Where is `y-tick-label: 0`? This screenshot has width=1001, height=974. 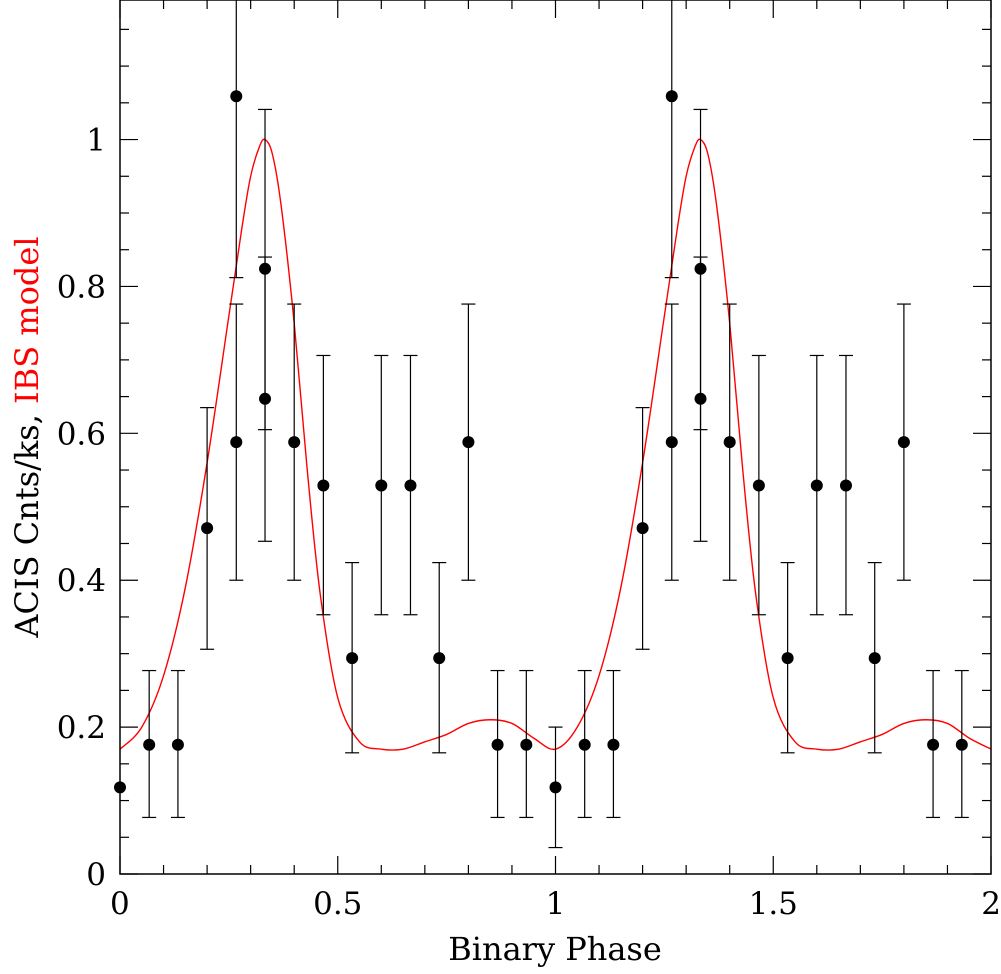
y-tick-label: 0 is located at coordinates (96, 875).